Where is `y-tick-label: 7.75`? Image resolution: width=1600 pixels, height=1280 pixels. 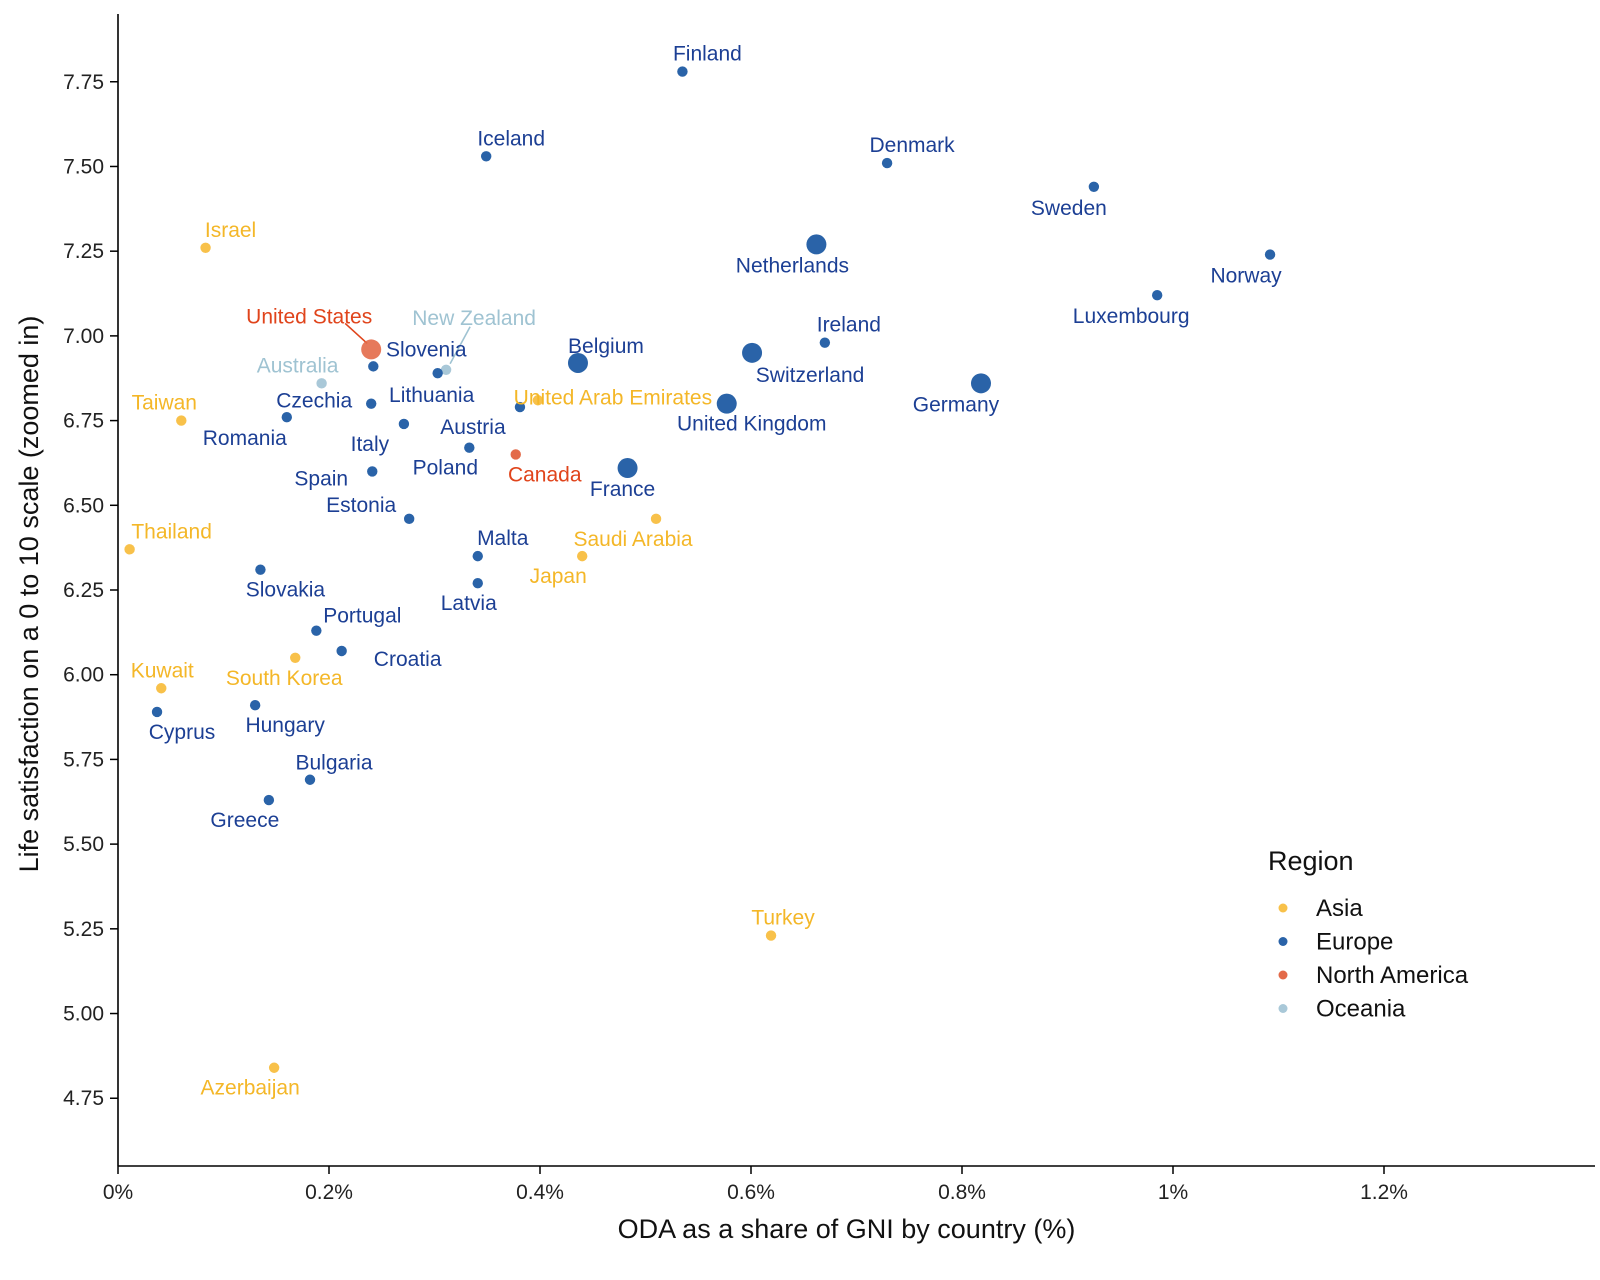
y-tick-label: 7.75 is located at coordinates (83, 82).